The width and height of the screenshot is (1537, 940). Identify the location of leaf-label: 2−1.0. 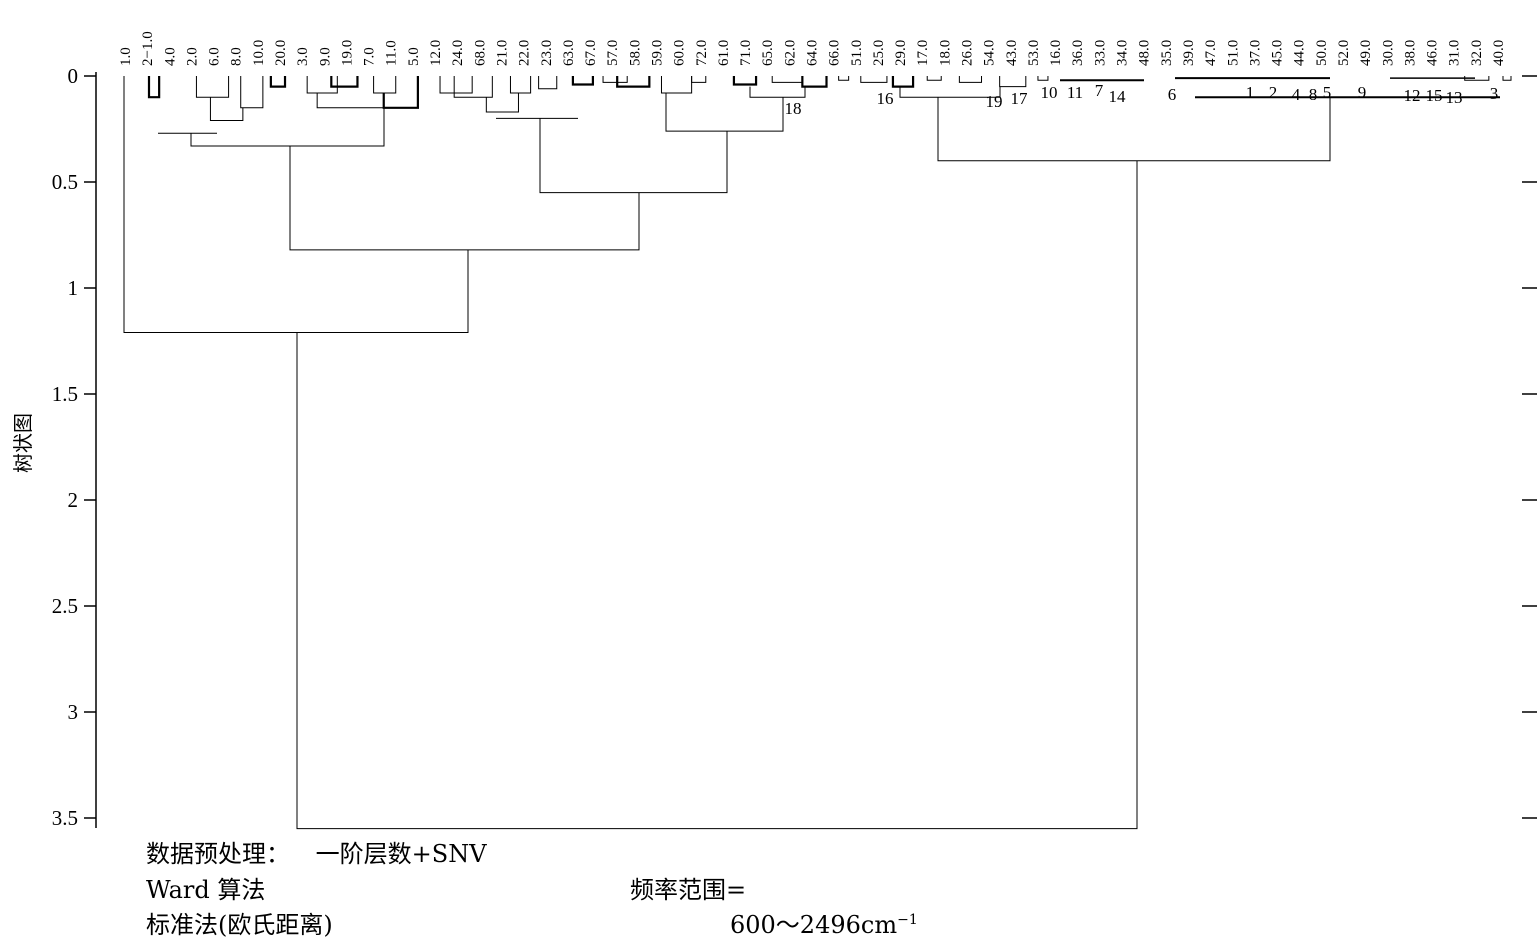
(148, 48).